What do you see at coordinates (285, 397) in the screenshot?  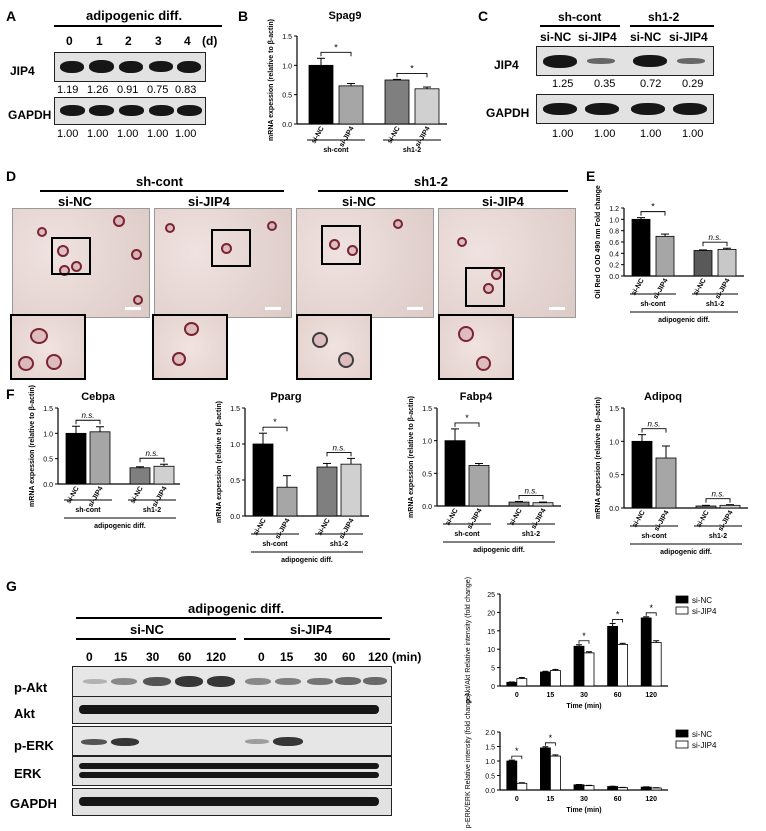 I see `chart-title-f2: Pparg` at bounding box center [285, 397].